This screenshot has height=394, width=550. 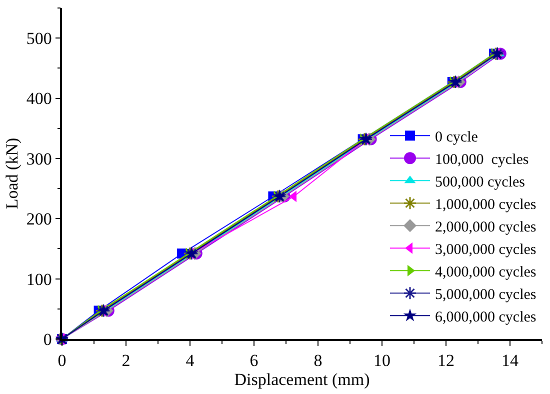 What do you see at coordinates (485, 204) in the screenshot?
I see `legend-label: 1,000,000 cycles` at bounding box center [485, 204].